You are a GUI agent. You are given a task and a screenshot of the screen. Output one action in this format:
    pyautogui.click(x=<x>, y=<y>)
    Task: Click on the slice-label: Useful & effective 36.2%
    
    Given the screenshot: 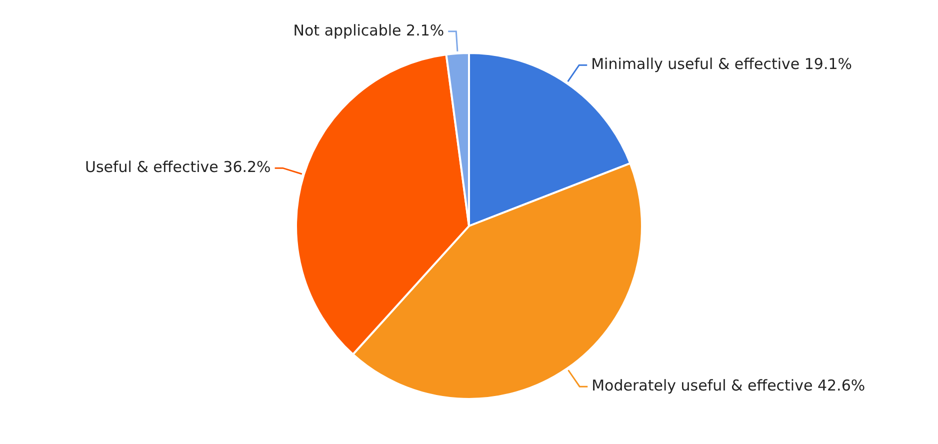 What is the action you would take?
    pyautogui.click(x=177, y=167)
    